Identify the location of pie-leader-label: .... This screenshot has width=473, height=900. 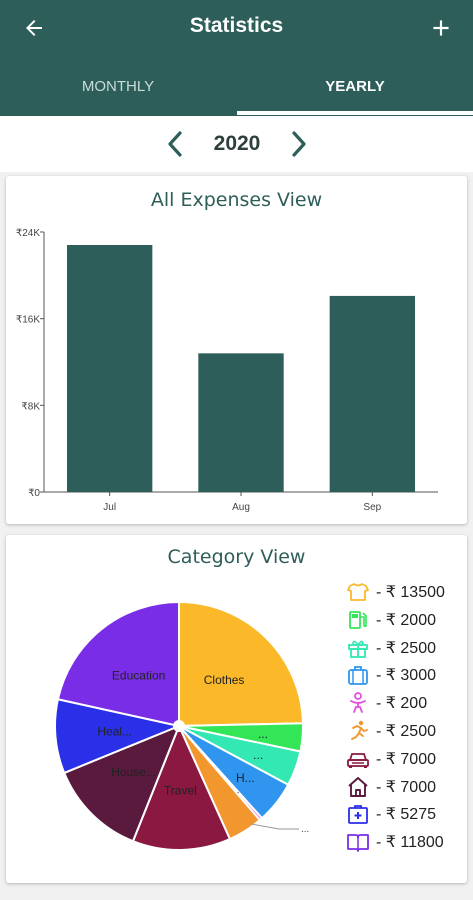
(305, 829).